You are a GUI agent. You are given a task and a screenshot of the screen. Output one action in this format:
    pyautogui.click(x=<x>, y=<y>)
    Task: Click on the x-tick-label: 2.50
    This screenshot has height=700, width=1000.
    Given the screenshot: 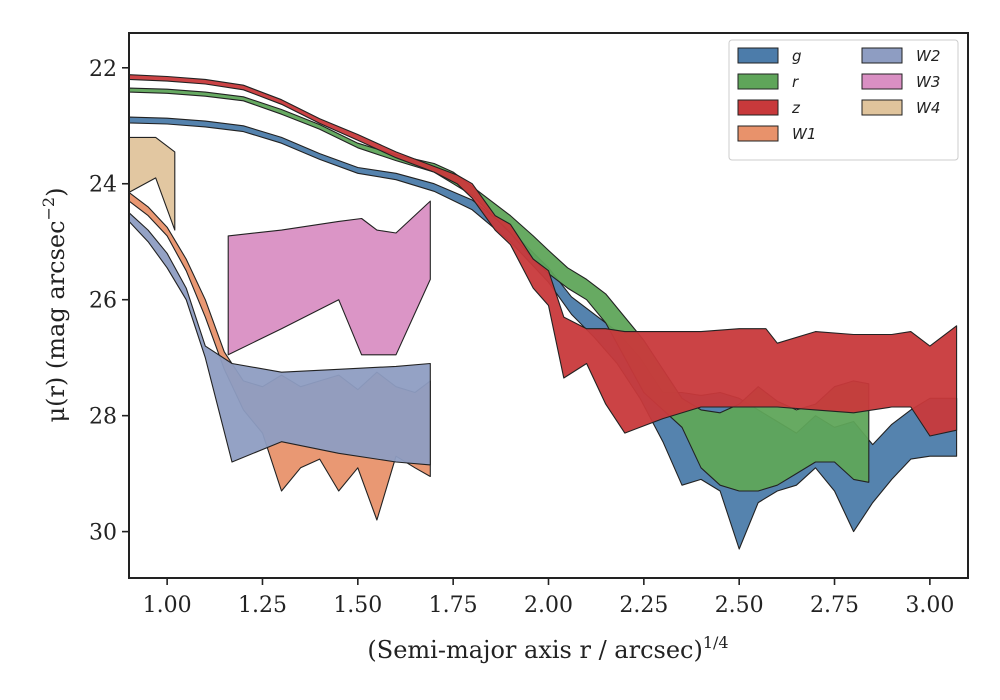 What is the action you would take?
    pyautogui.click(x=739, y=605)
    